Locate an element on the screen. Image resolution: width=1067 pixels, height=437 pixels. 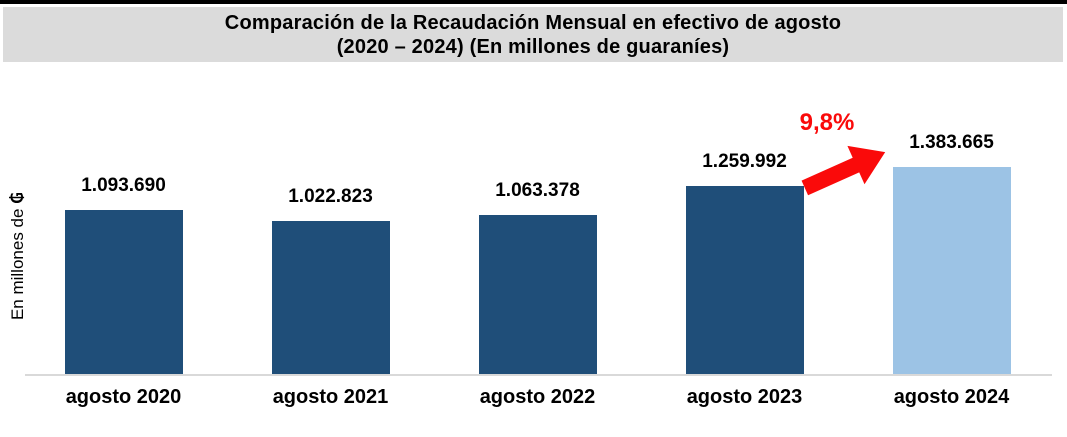
increase-arrow-icon is located at coordinates (843, 170).